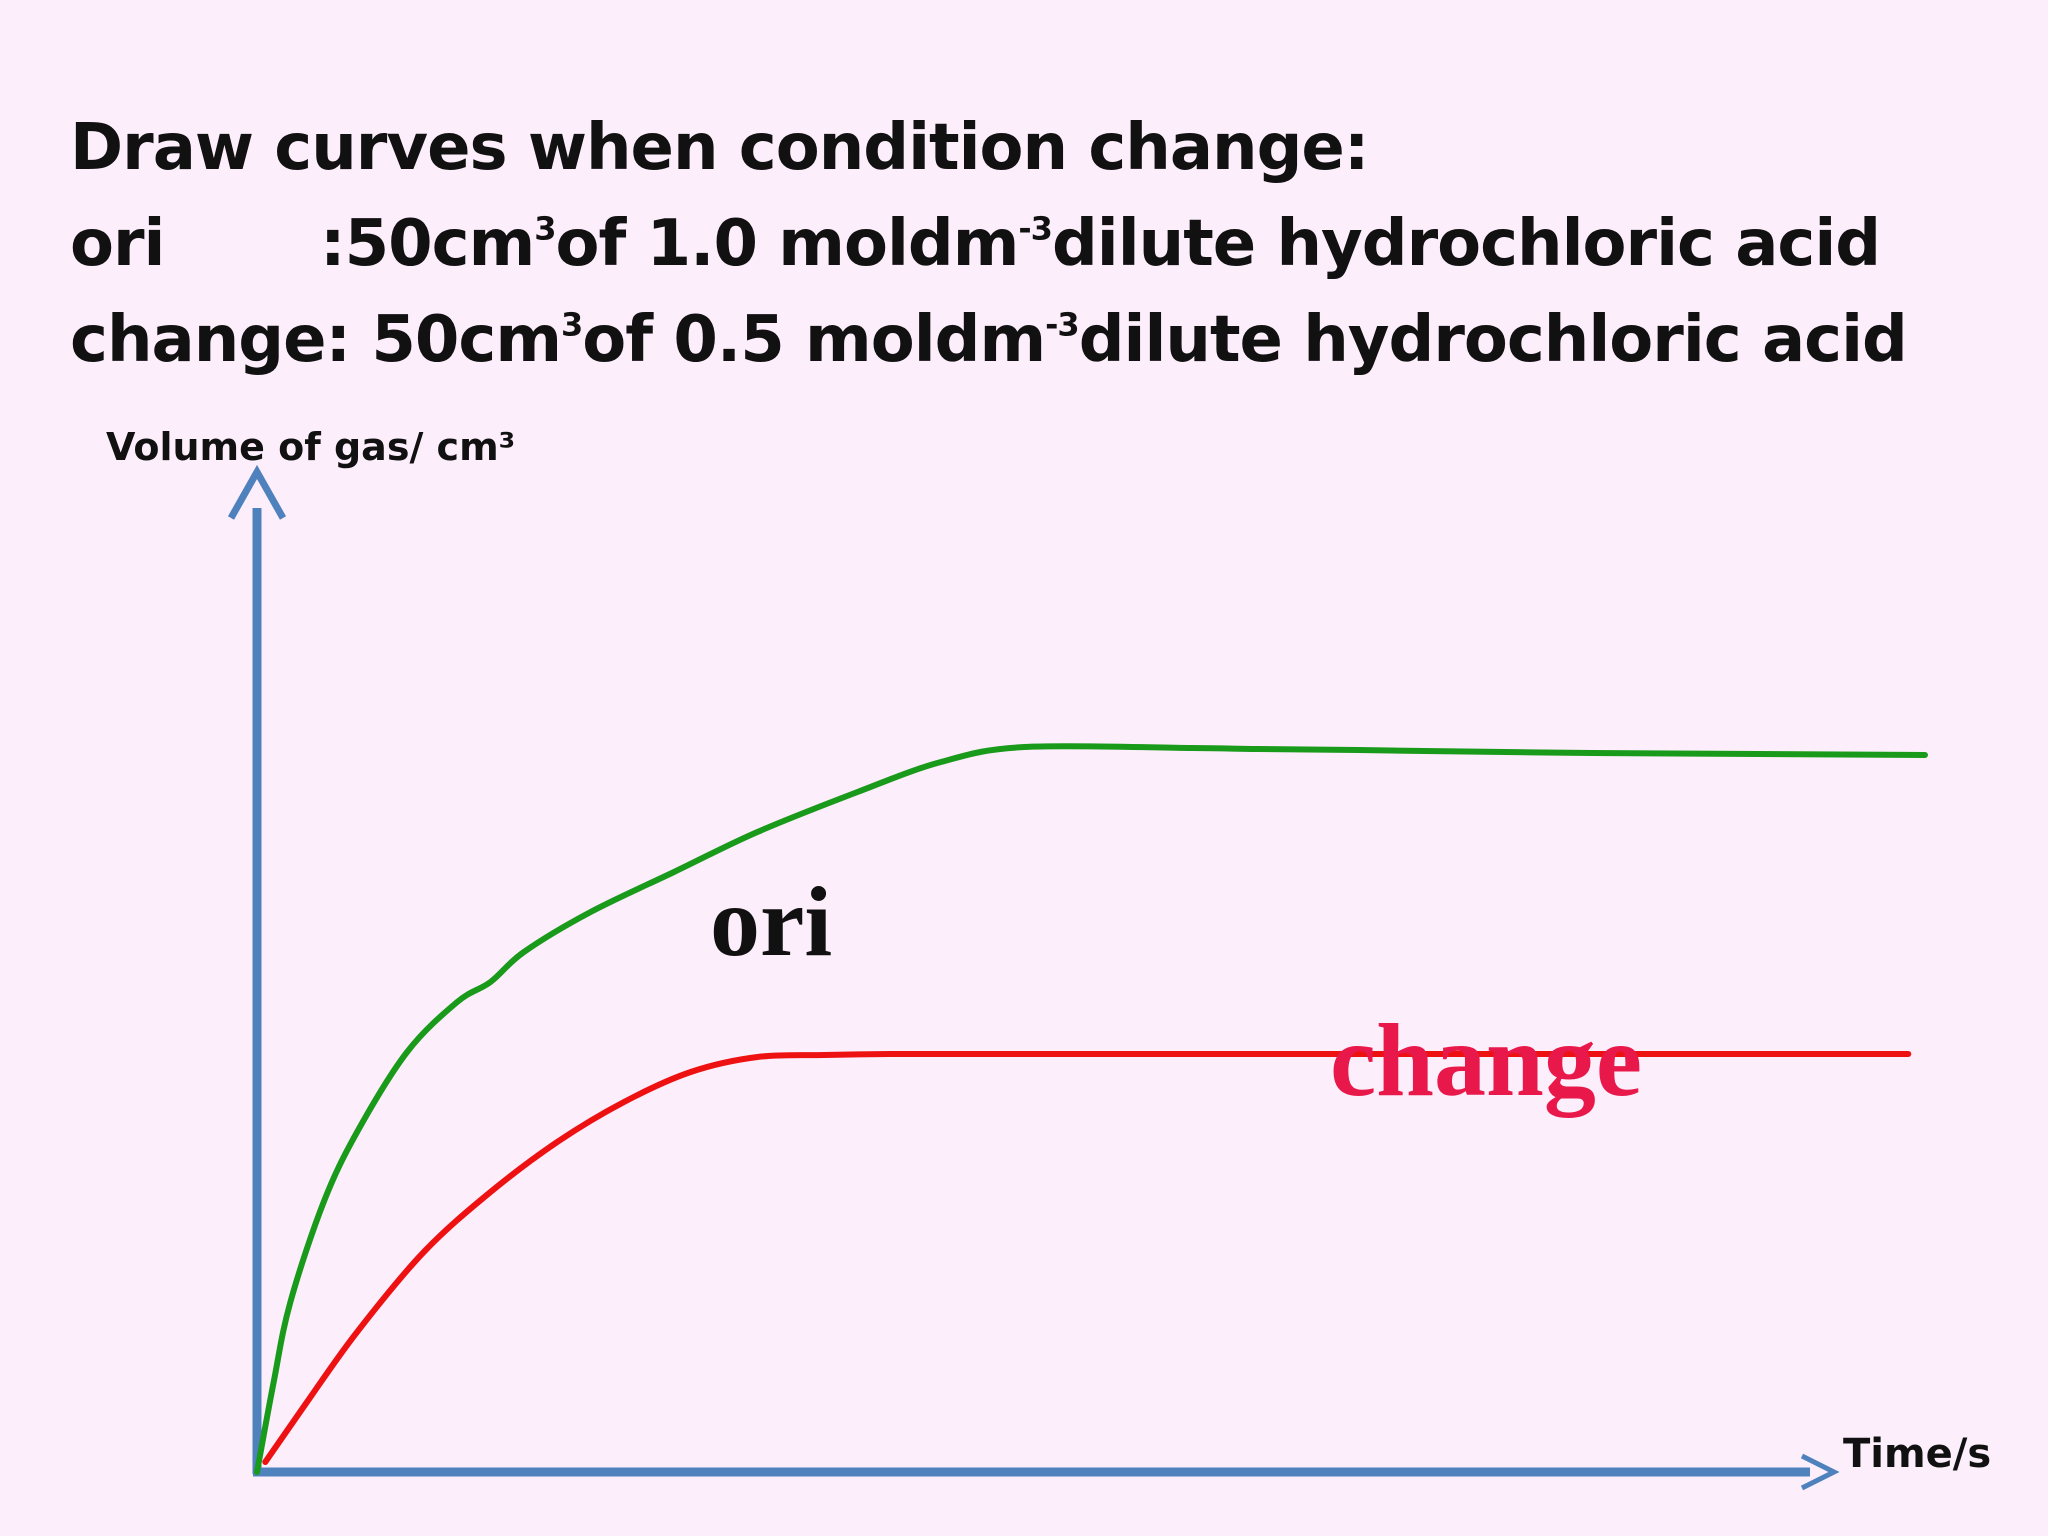 This screenshot has height=1536, width=2048. Describe the element at coordinates (771, 921) in the screenshot. I see `series-label-ori: ori` at that location.